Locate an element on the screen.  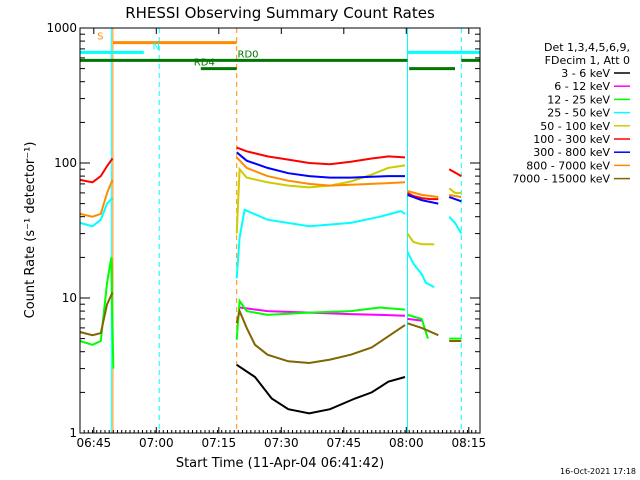
state-label-0: S is located at coordinates (100, 37).